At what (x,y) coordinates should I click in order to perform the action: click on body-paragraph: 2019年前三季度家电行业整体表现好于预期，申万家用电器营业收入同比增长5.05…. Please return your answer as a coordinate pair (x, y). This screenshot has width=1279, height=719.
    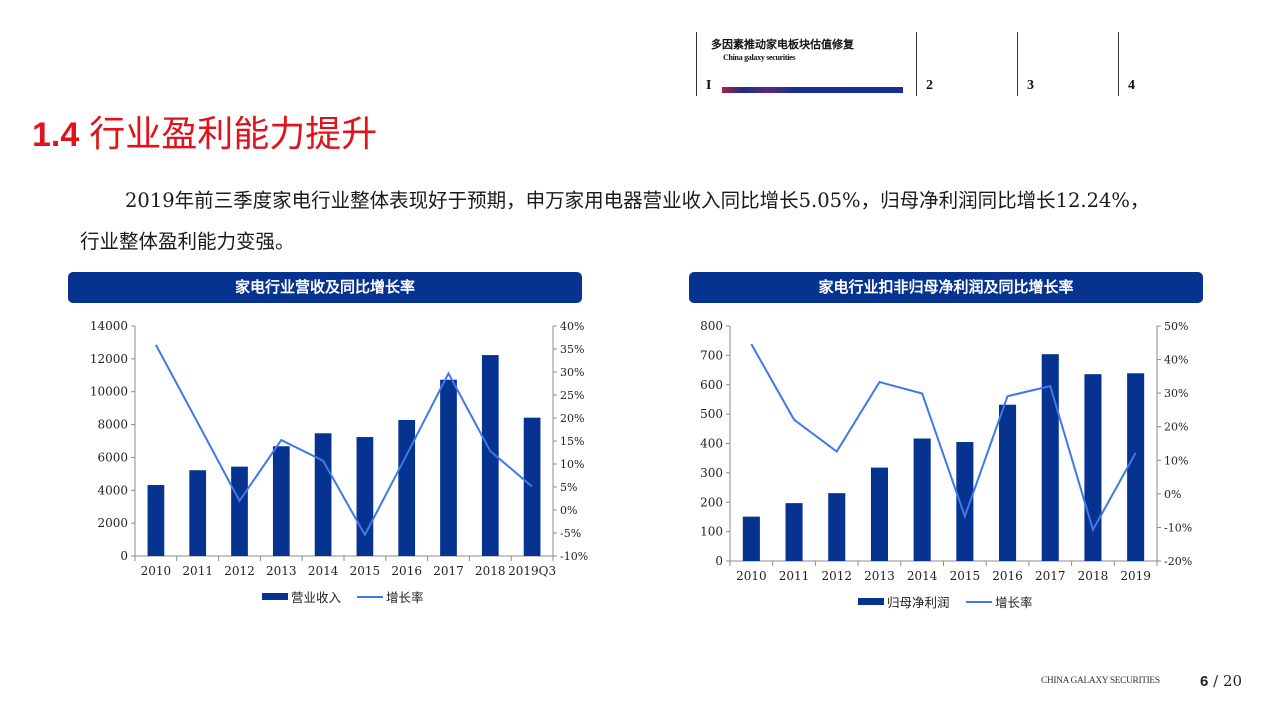
    Looking at the image, I should click on (620, 221).